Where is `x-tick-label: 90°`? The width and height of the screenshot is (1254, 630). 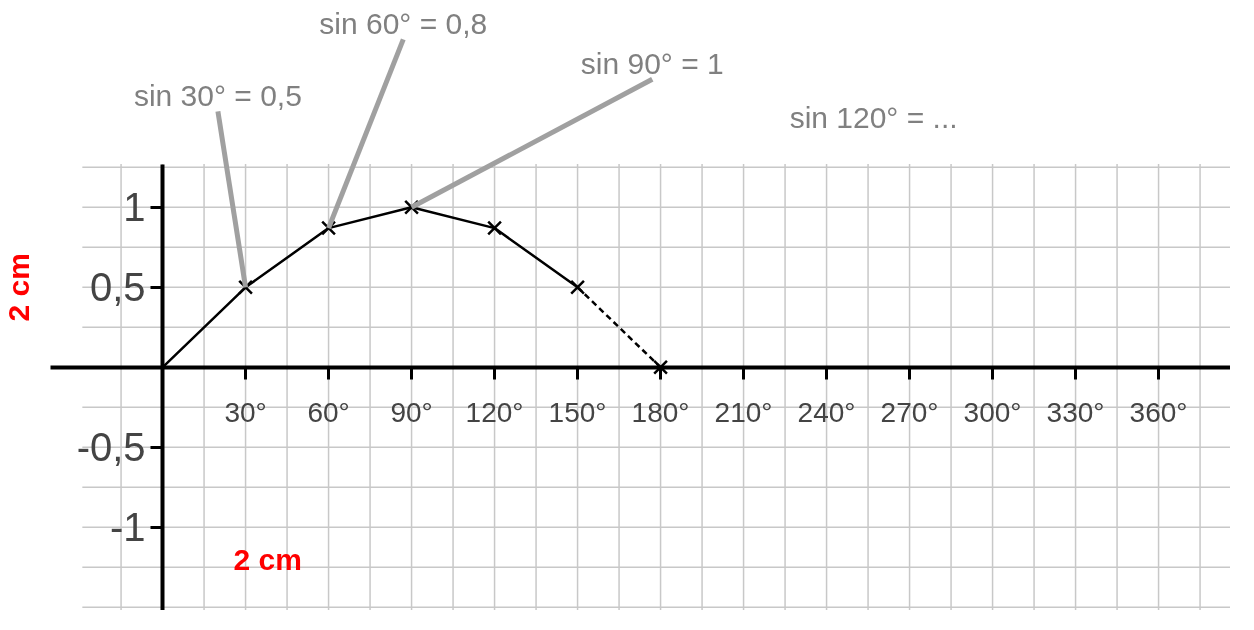 x-tick-label: 90° is located at coordinates (411, 413).